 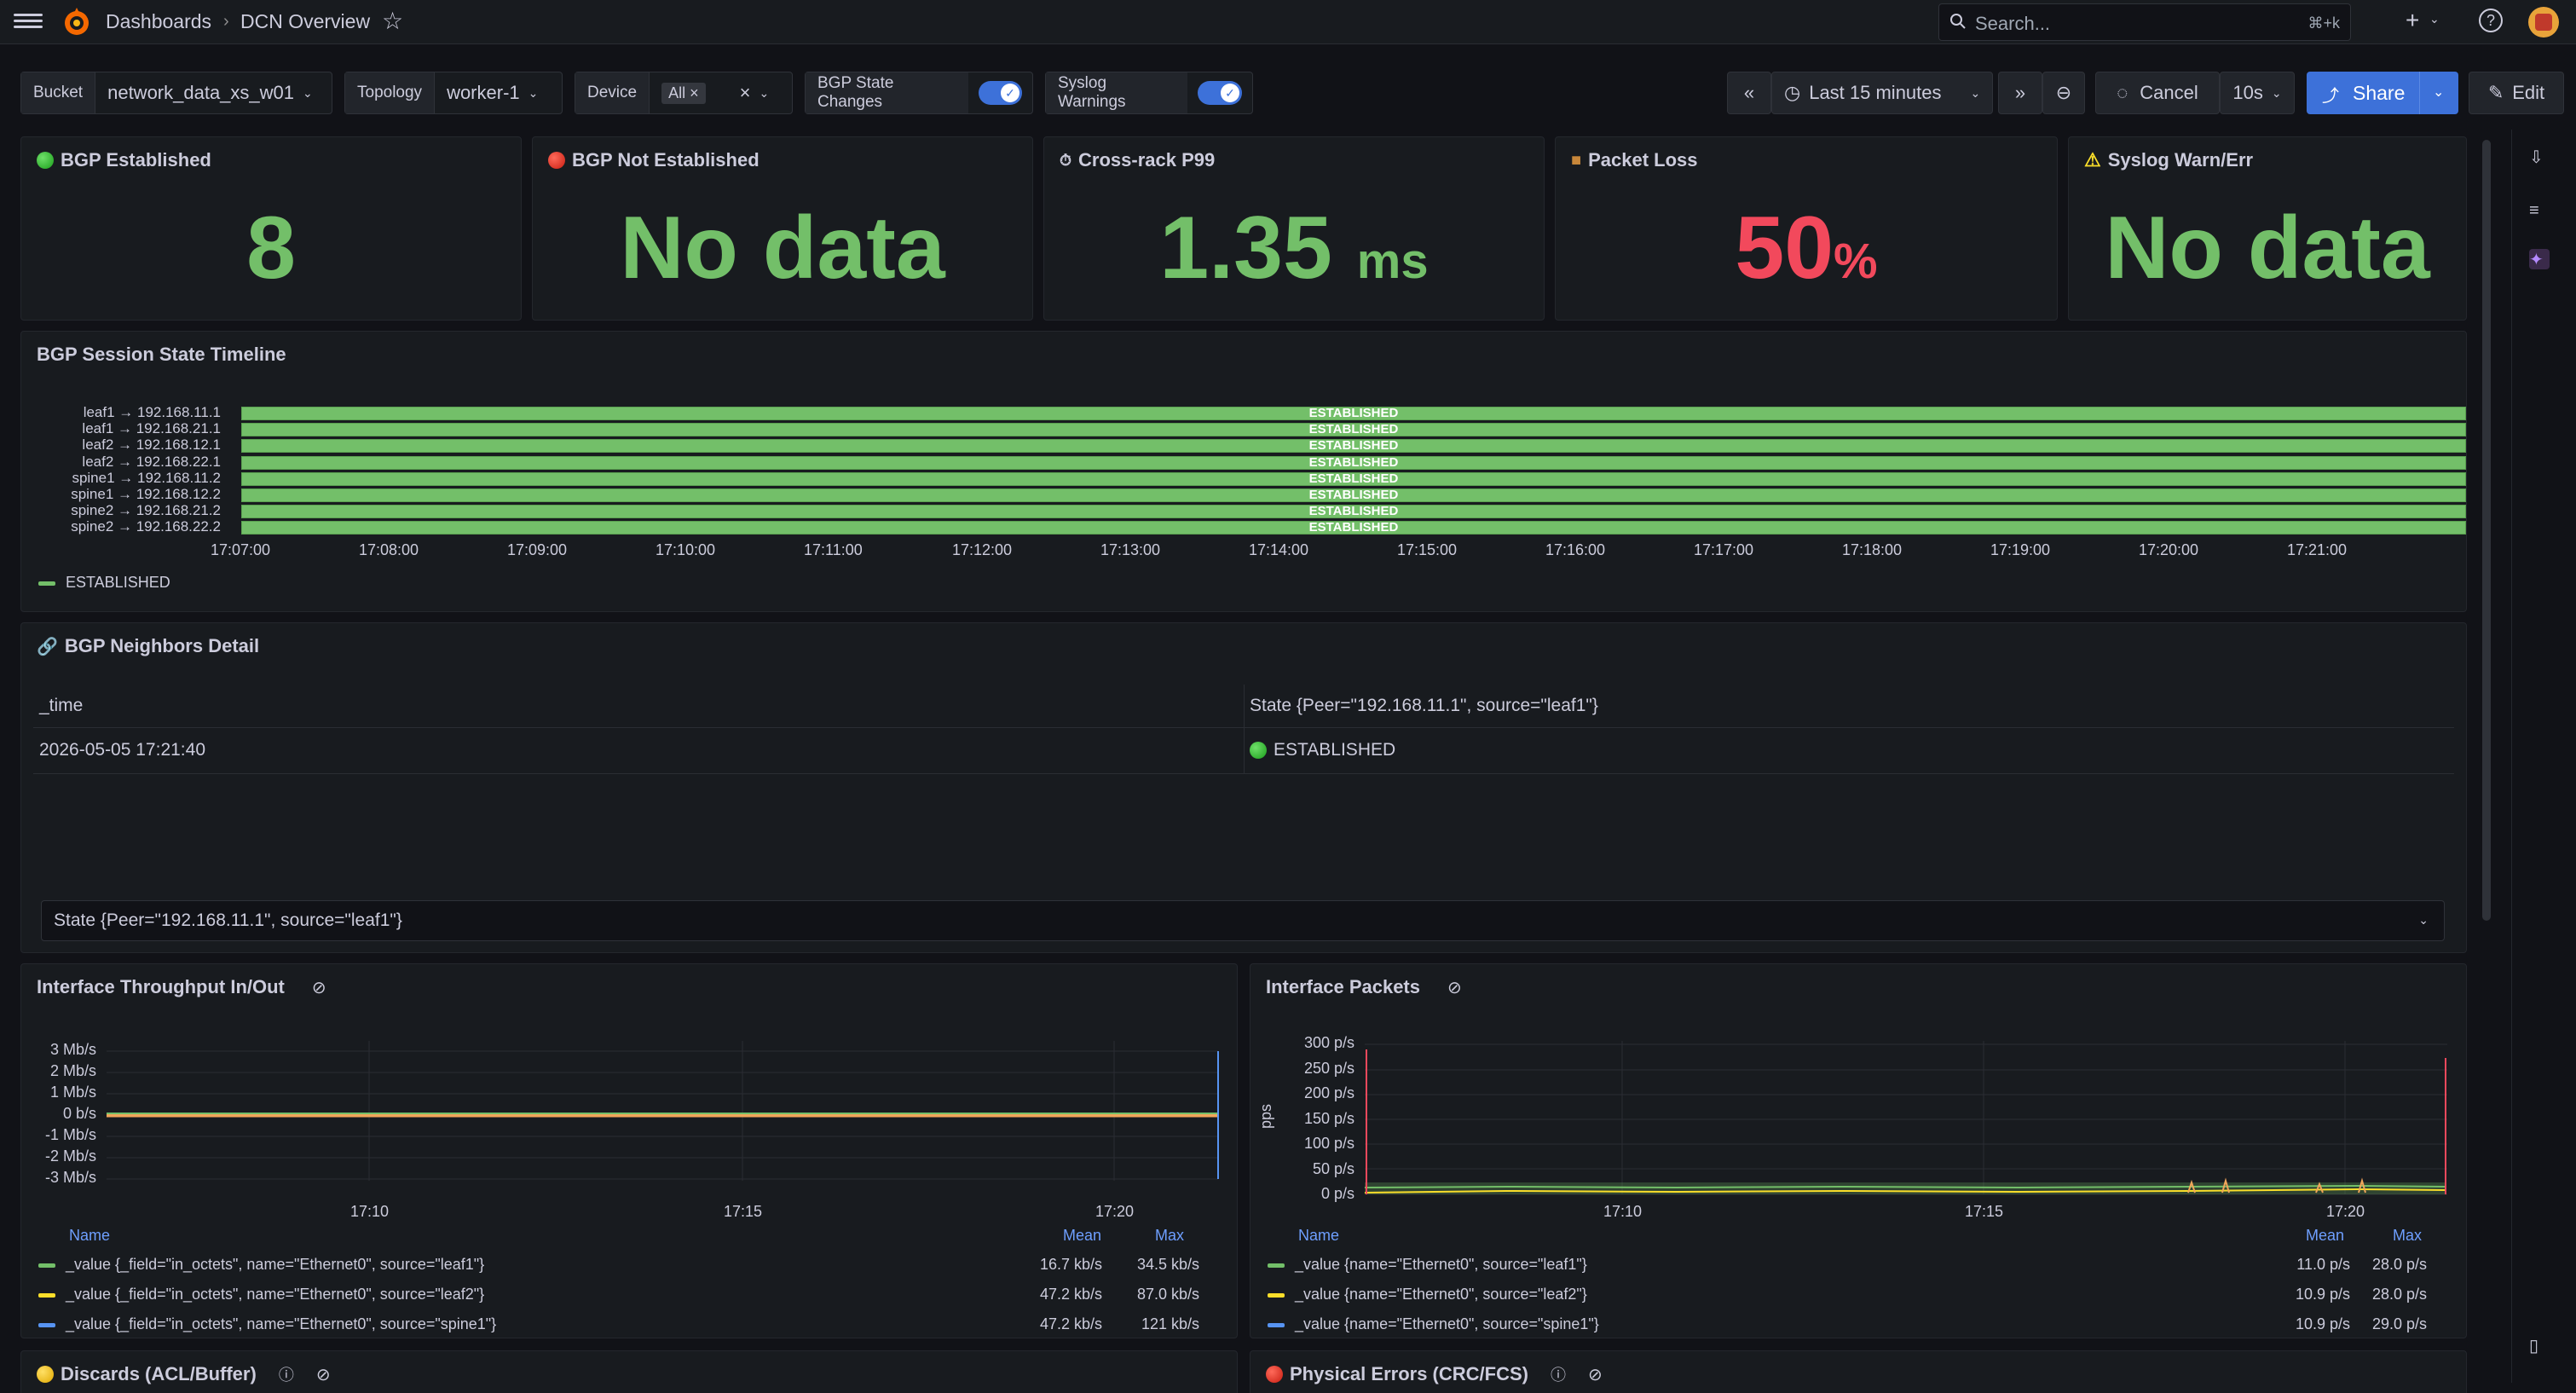 I want to click on cancel-button: ◌ Cancel, so click(x=2157, y=93).